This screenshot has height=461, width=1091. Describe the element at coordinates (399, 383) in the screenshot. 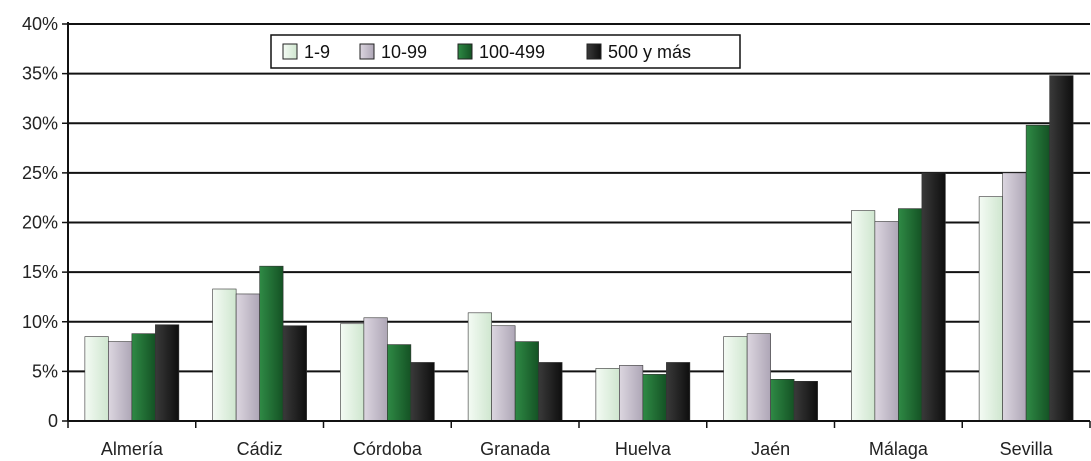

I see `bar-100-499-Córdoba` at that location.